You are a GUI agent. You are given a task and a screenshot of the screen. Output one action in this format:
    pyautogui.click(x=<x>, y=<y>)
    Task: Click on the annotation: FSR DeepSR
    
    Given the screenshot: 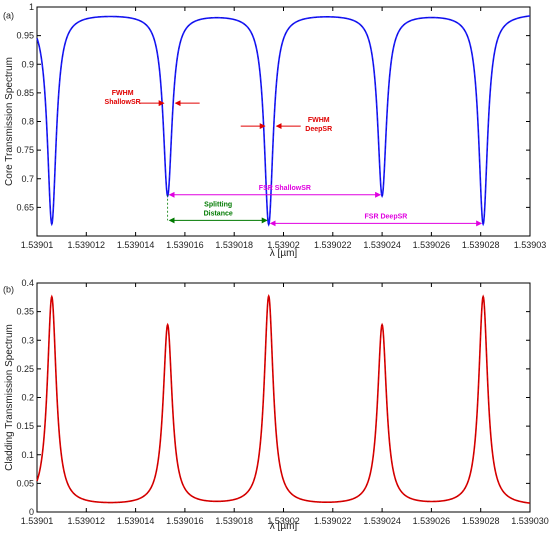 What is the action you would take?
    pyautogui.click(x=376, y=220)
    